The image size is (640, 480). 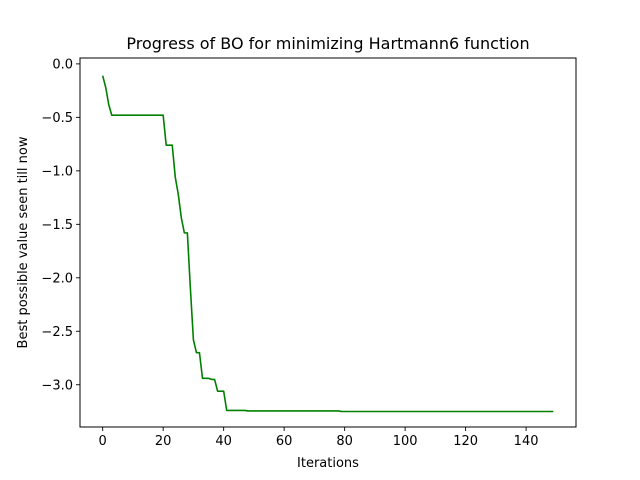 I want to click on x-tick-label: 60, so click(x=284, y=441).